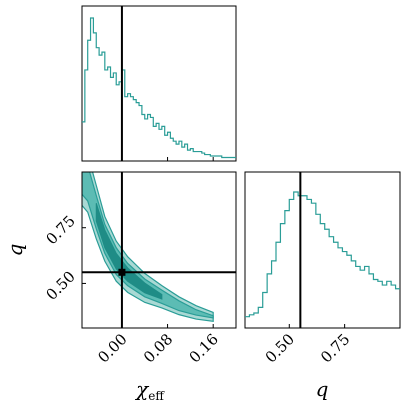  I want to click on panel-hist-chi-eff-frame, so click(159, 83).